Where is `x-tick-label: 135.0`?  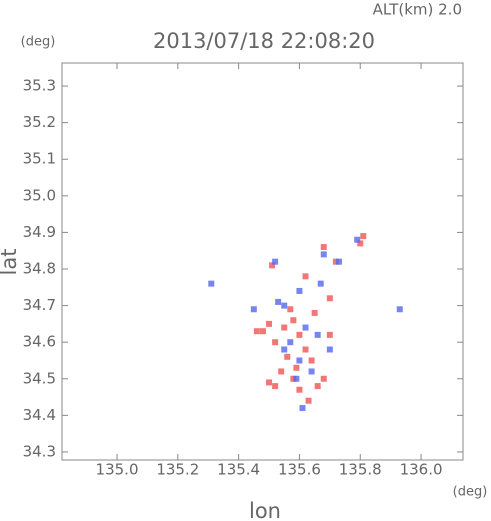 x-tick-label: 135.0 is located at coordinates (117, 470).